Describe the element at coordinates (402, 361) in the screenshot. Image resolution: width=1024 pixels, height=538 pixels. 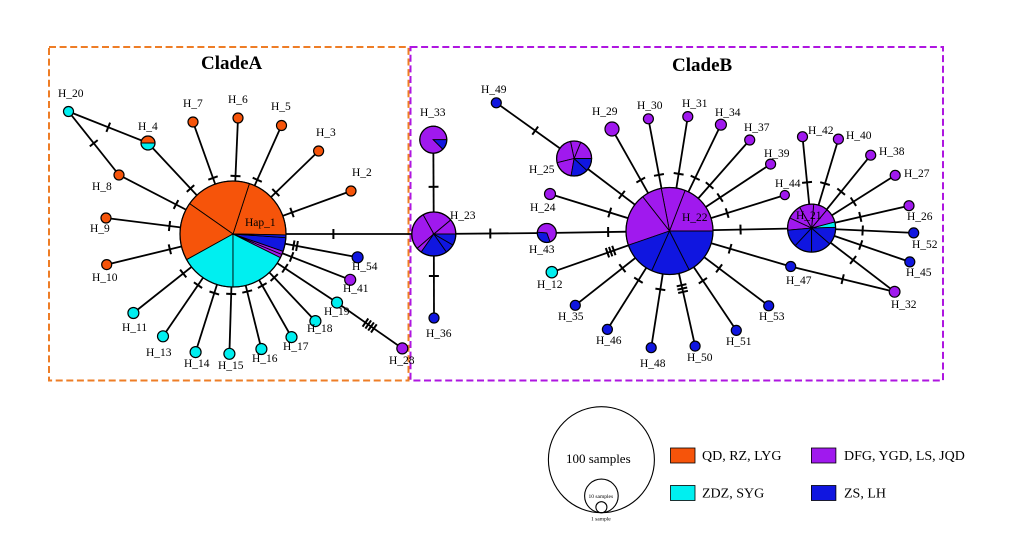
I see `svg-text: H_28` at that location.